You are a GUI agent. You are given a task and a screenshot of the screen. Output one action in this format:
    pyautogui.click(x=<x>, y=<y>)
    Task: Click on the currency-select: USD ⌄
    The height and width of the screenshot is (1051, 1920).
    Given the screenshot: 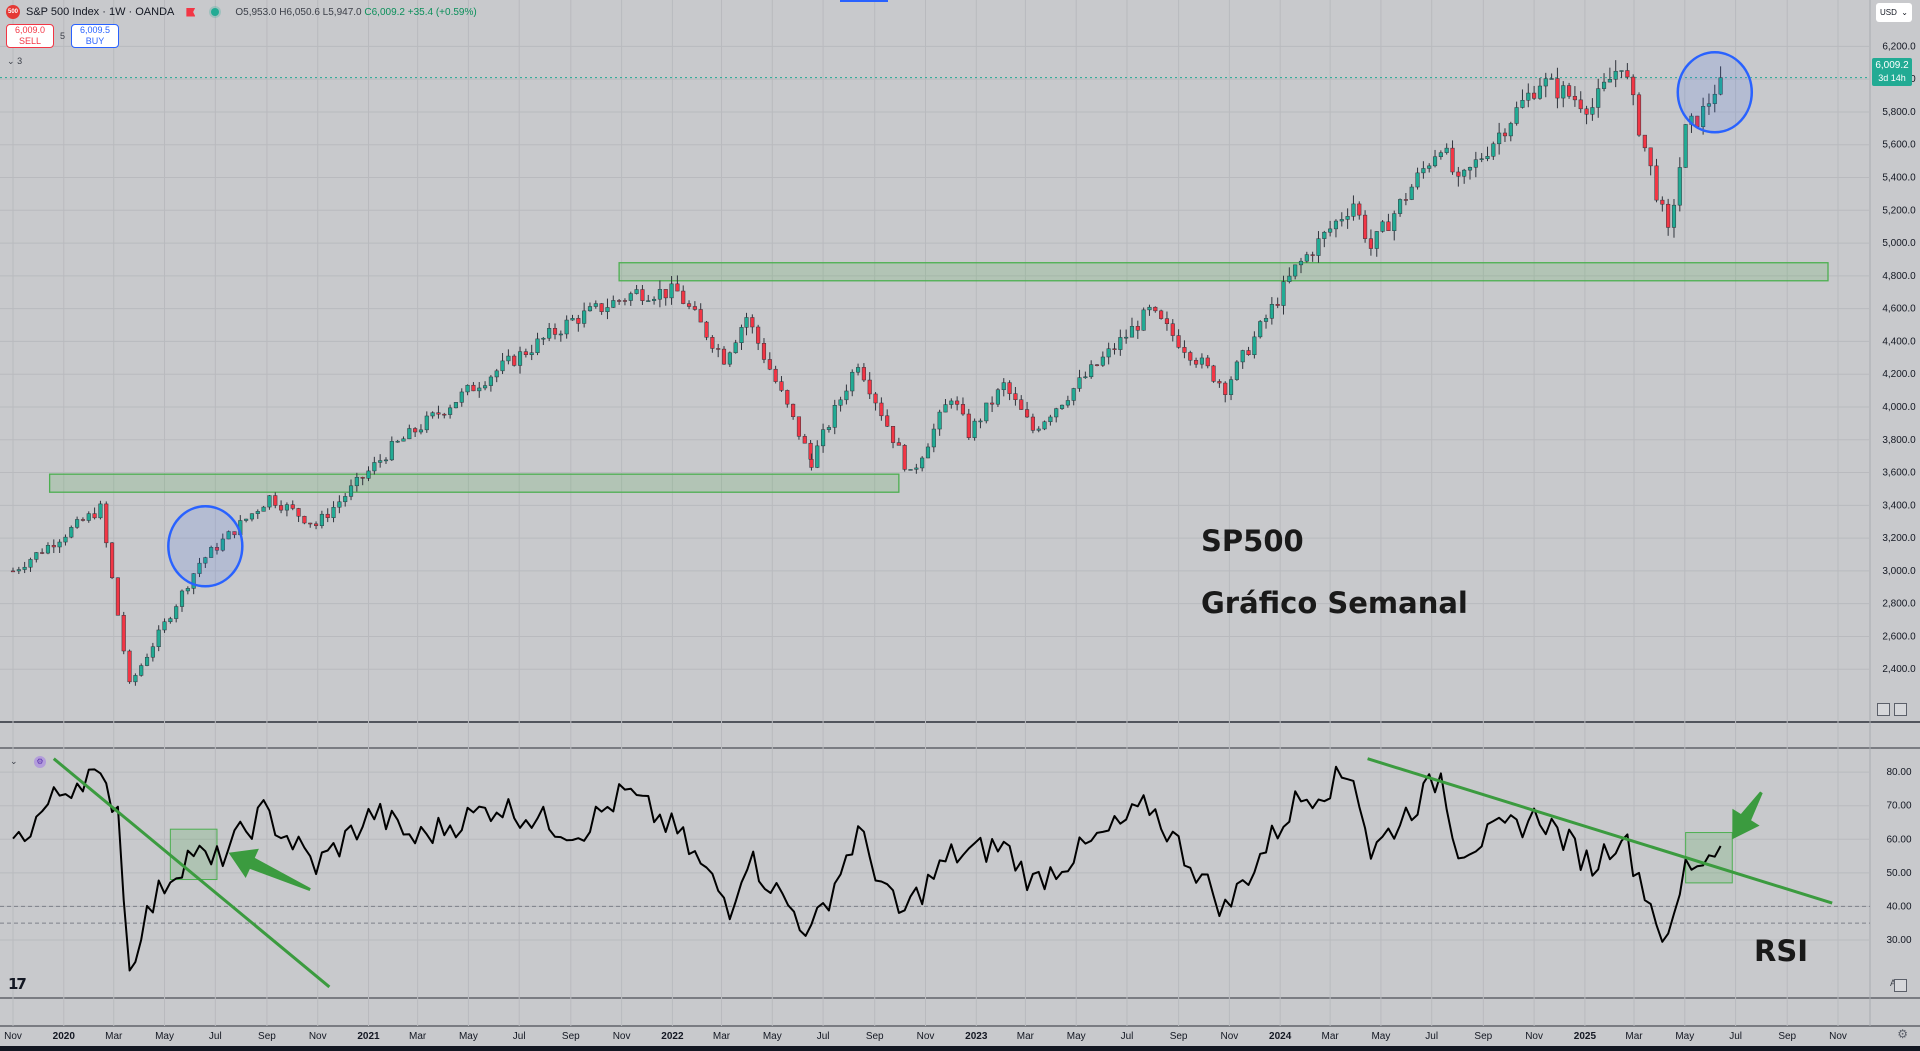 What is the action you would take?
    pyautogui.click(x=1894, y=12)
    